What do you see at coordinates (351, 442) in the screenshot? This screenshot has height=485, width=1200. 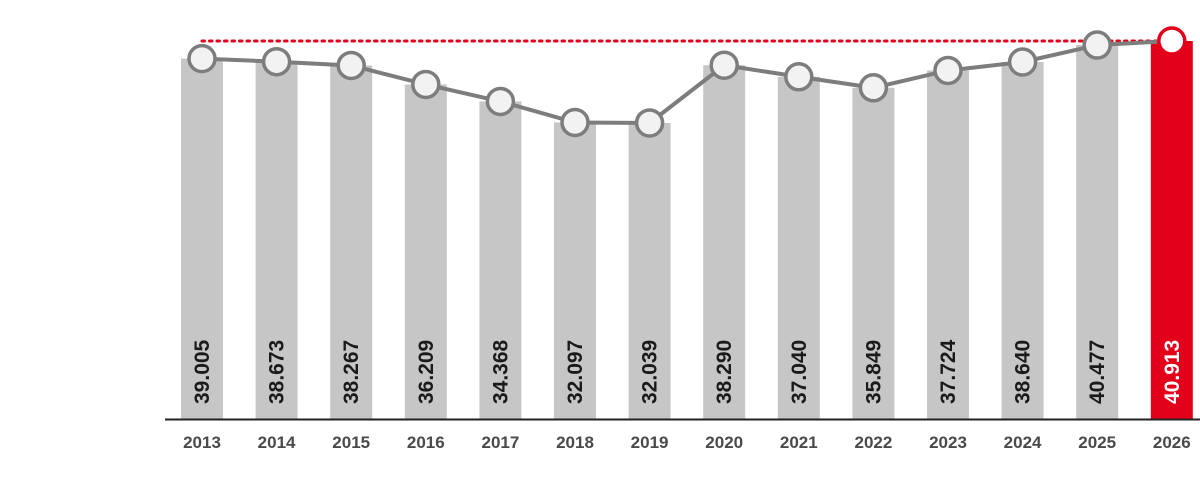 I see `x-tick-label-2015: 2015` at bounding box center [351, 442].